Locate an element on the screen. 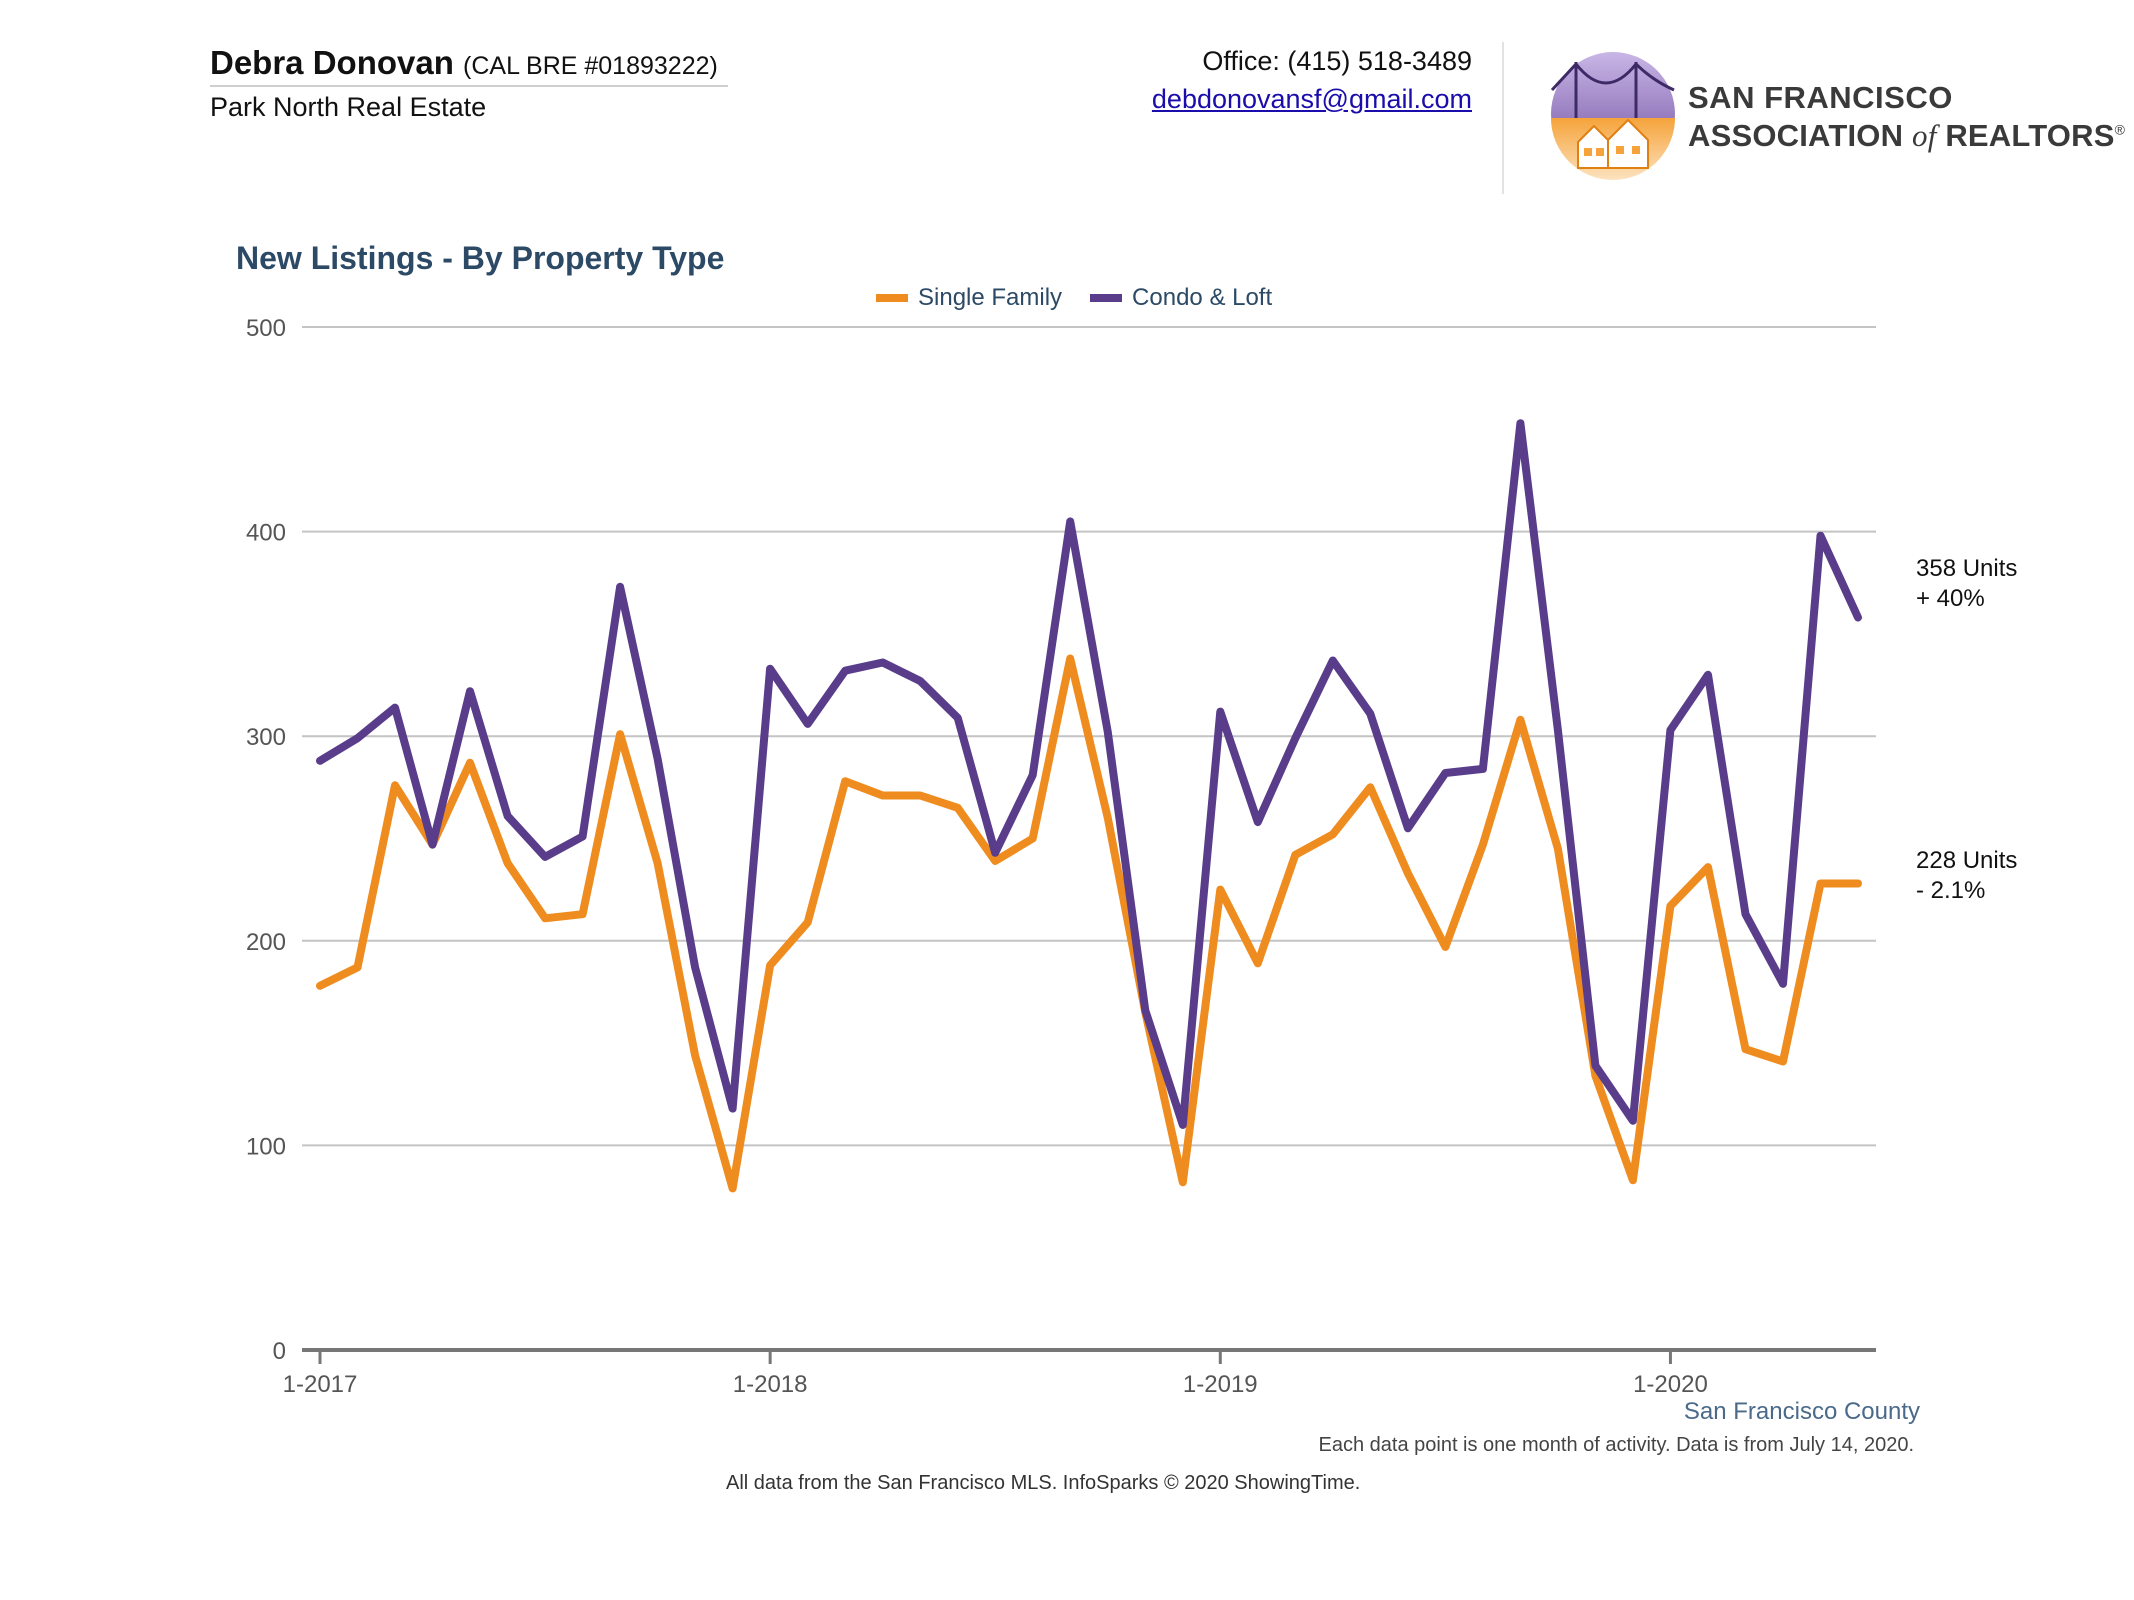  x-tick-label-1-2018: 1-2018 is located at coordinates (770, 1384).